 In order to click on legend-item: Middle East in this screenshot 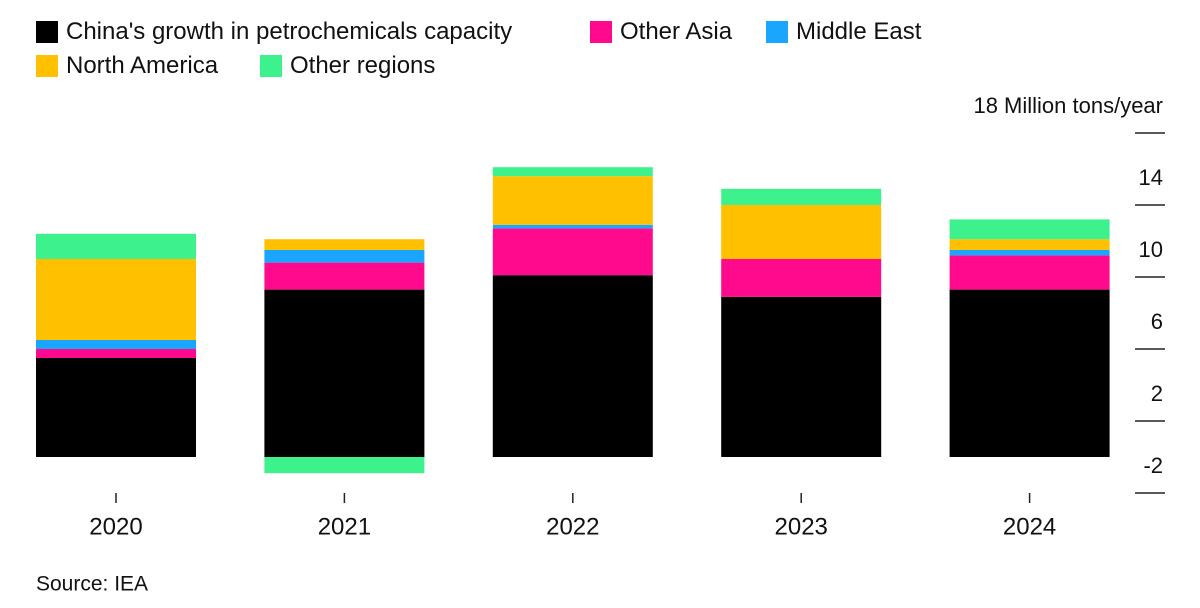, I will do `click(843, 32)`.